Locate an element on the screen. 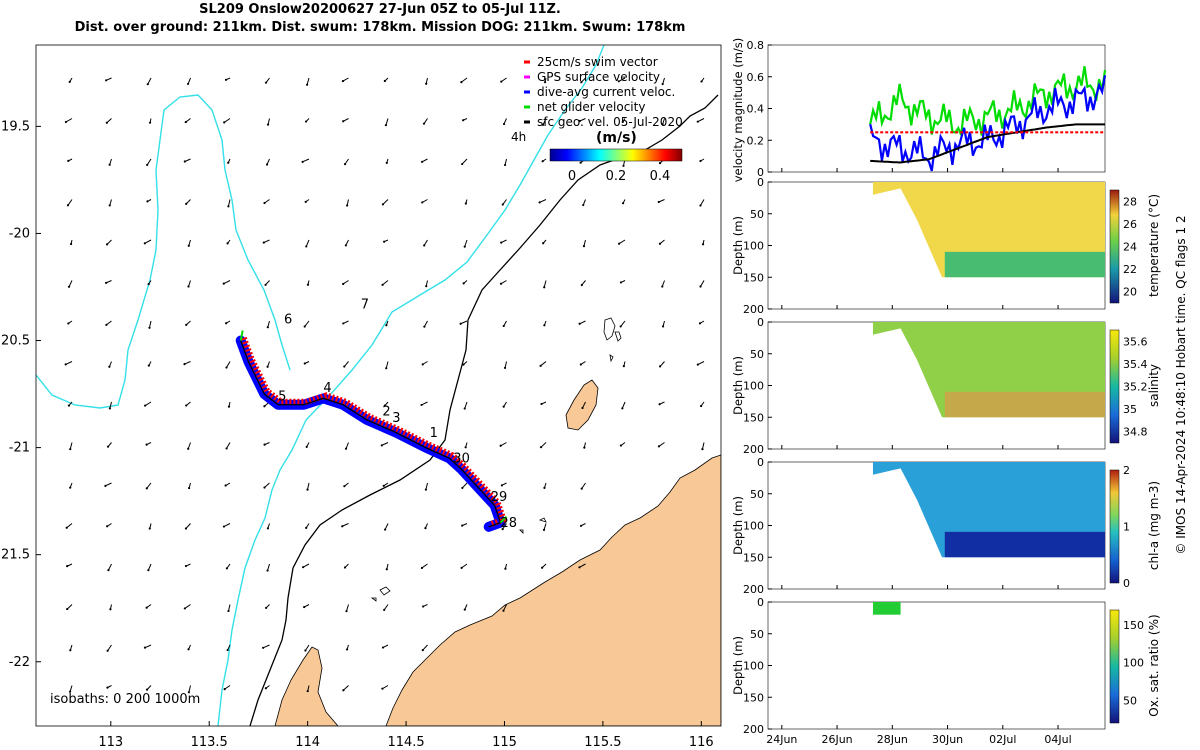 This screenshot has width=1200, height=750. isobaths-label: isobaths: 0 200 1000m is located at coordinates (125, 699).